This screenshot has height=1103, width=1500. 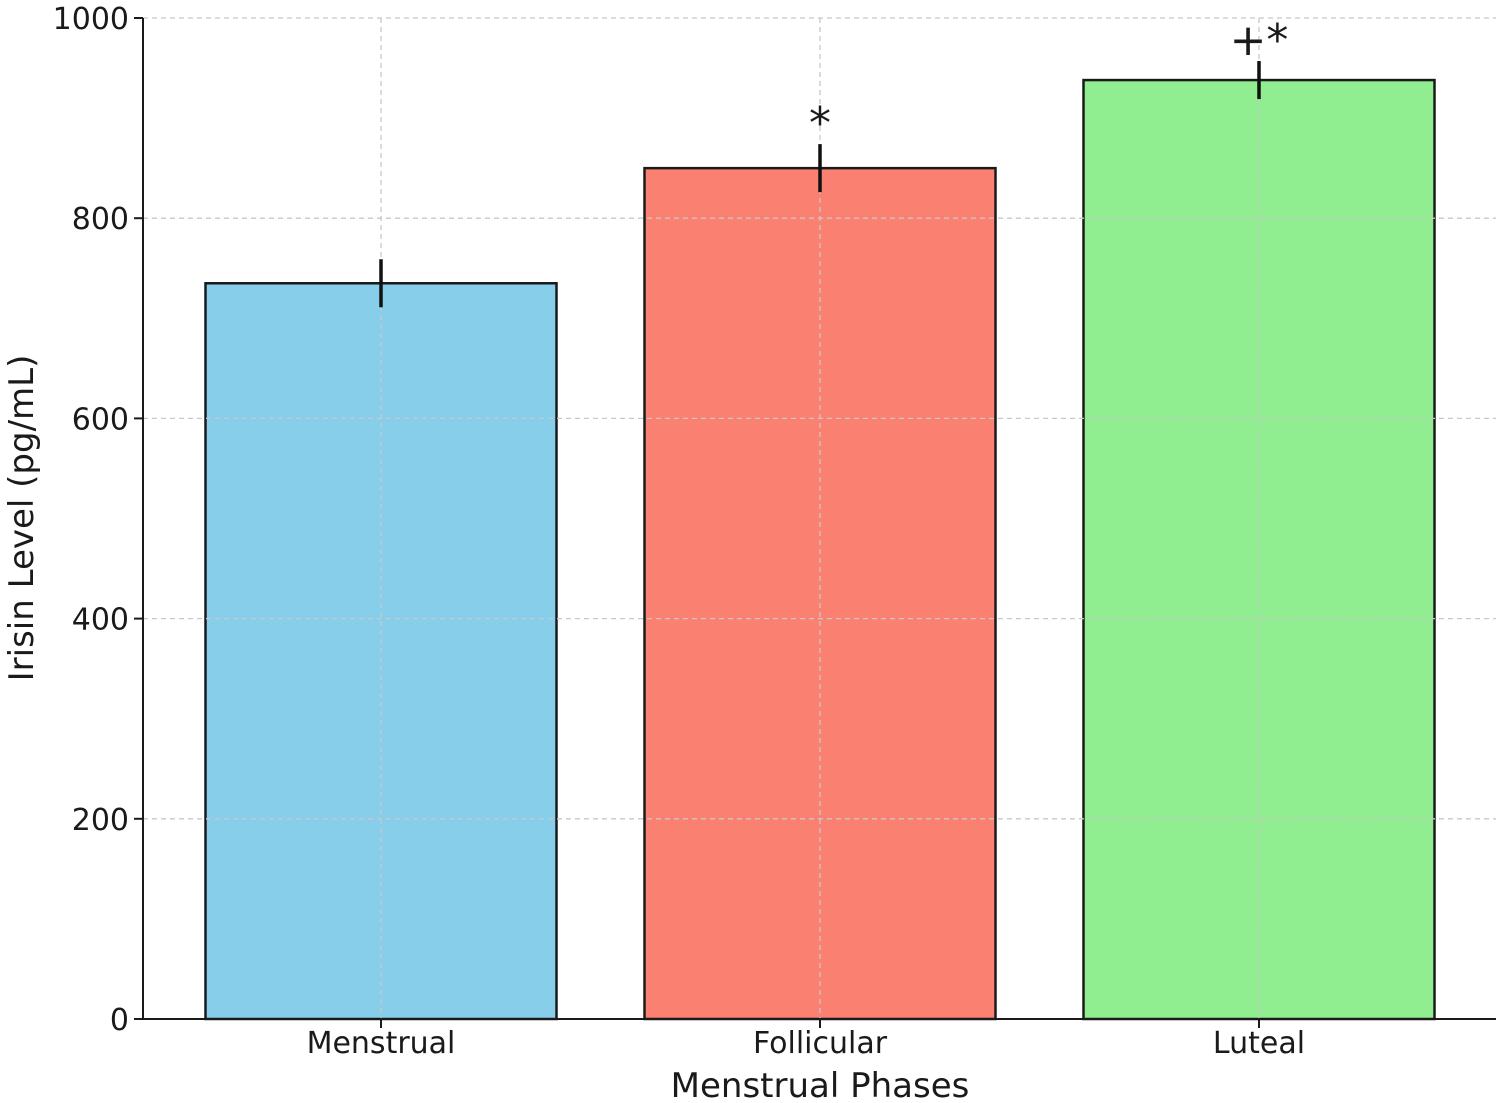 What do you see at coordinates (1259, 1043) in the screenshot?
I see `x-tick-label-luteal: Luteal` at bounding box center [1259, 1043].